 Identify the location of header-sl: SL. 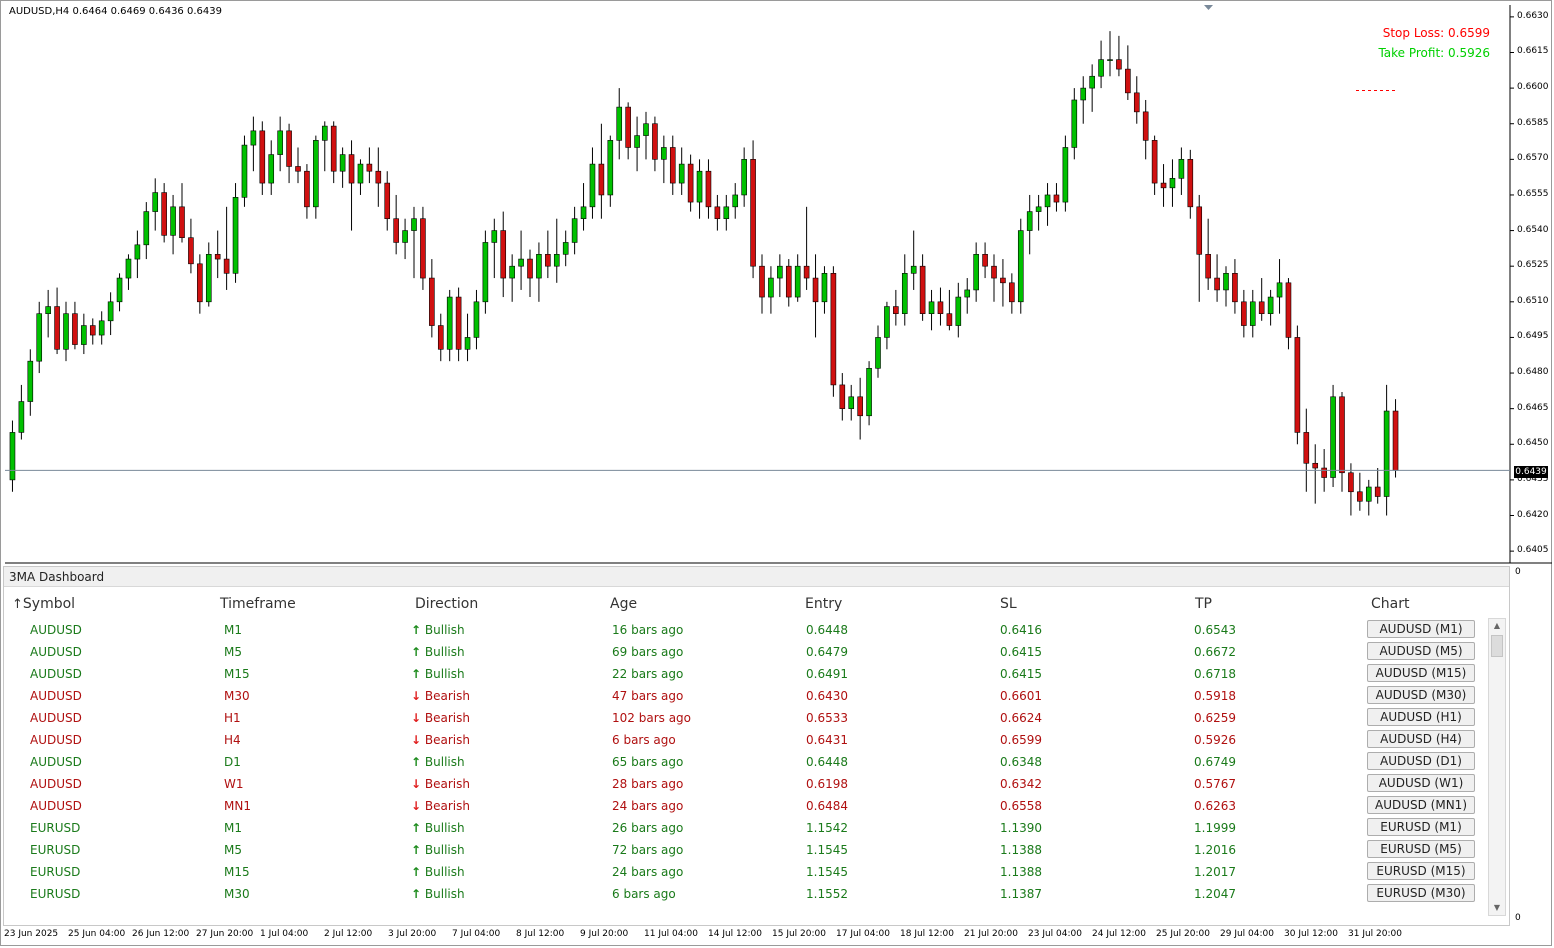
(1008, 604).